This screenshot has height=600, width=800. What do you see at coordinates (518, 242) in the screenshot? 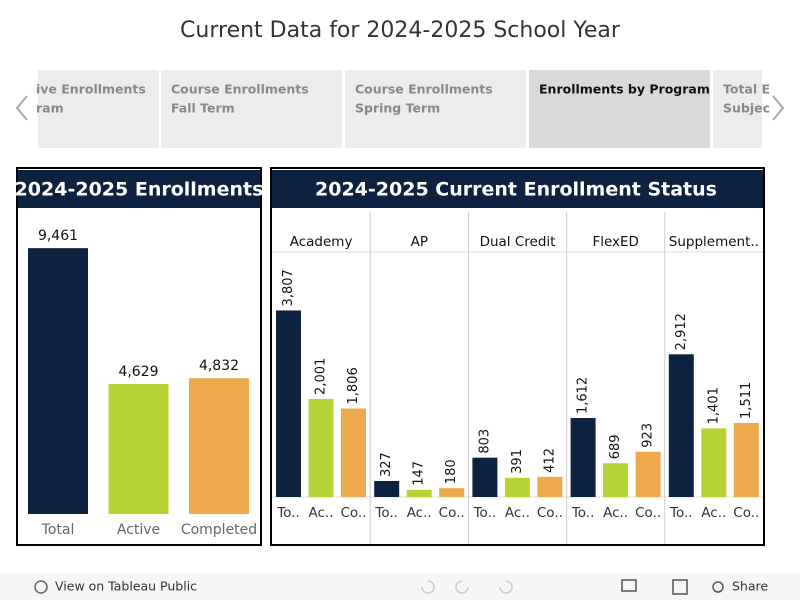
I see `facet-label: Dual Credit` at bounding box center [518, 242].